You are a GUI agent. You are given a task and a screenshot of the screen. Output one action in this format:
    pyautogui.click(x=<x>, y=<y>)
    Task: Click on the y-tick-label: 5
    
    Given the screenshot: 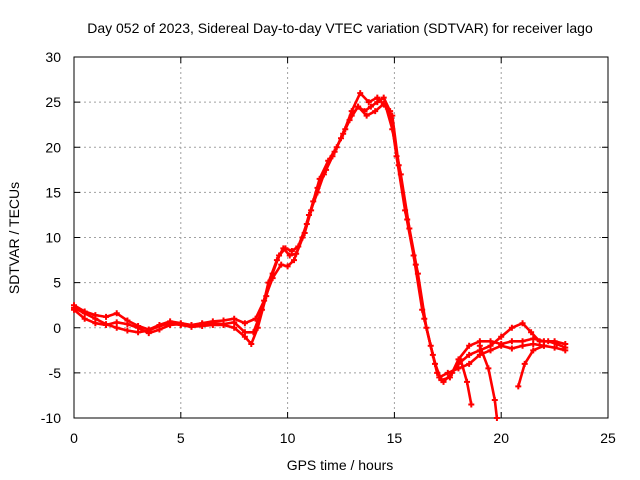 What is the action you would take?
    pyautogui.click(x=57, y=283)
    